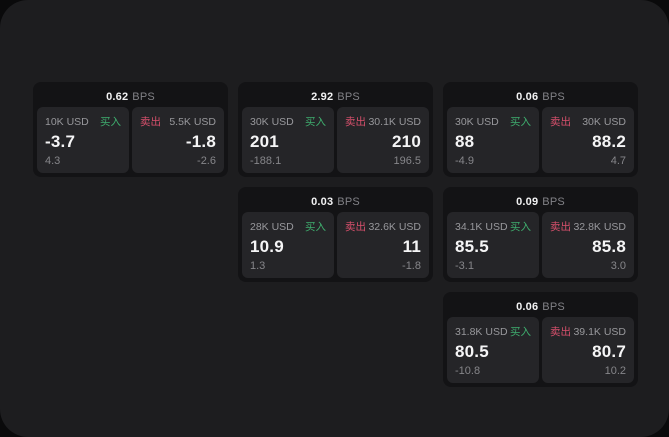 This screenshot has height=437, width=669. I want to click on card-header: 0.62 BPS, so click(130, 96).